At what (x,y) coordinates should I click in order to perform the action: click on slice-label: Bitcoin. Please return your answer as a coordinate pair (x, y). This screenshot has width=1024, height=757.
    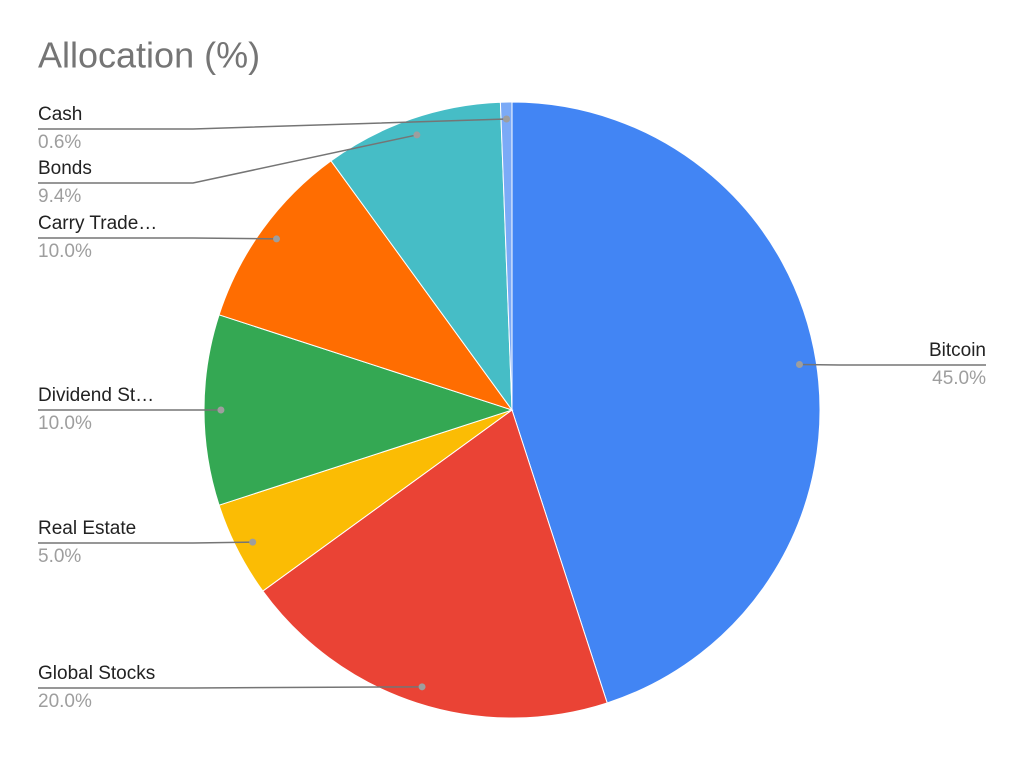
    Looking at the image, I should click on (957, 350).